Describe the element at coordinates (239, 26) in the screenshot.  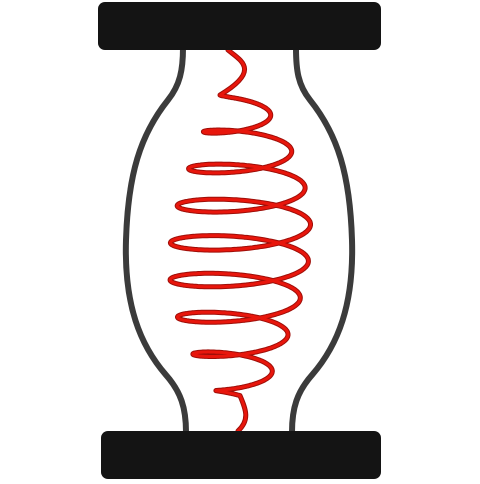
I see `top-end-cap` at that location.